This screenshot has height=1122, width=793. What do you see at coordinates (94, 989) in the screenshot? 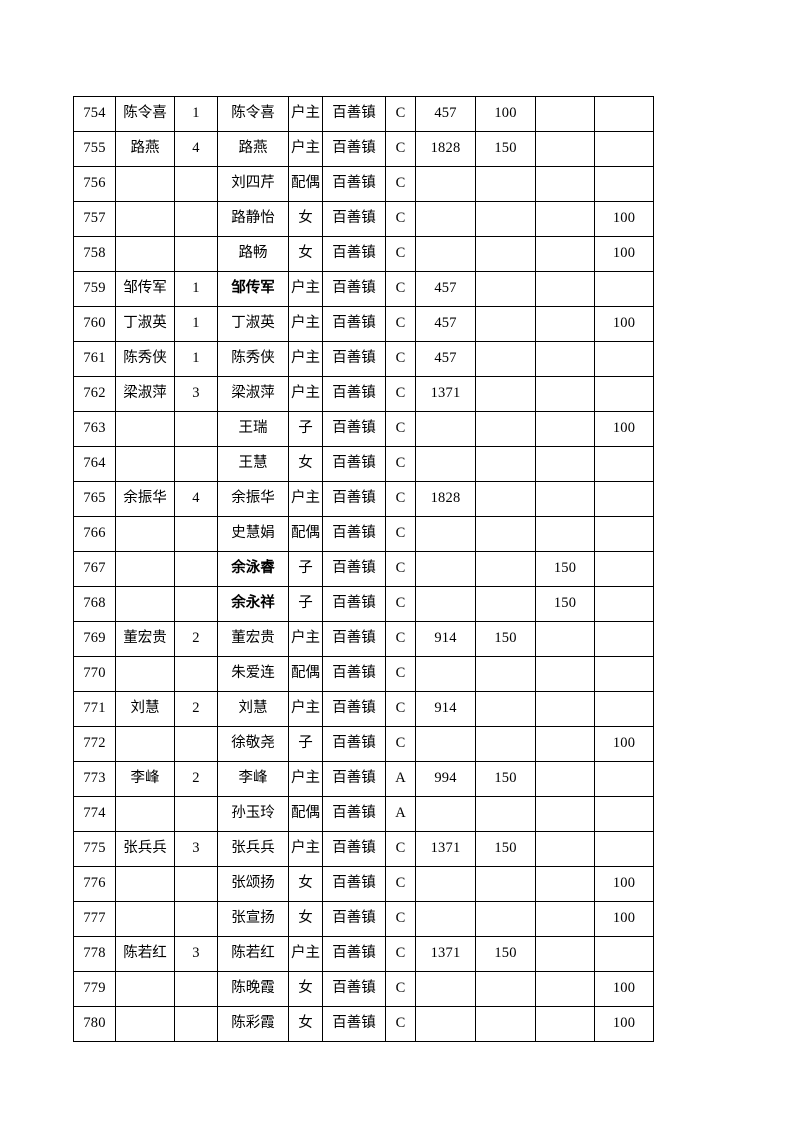
I see `cell-seq: 779` at bounding box center [94, 989].